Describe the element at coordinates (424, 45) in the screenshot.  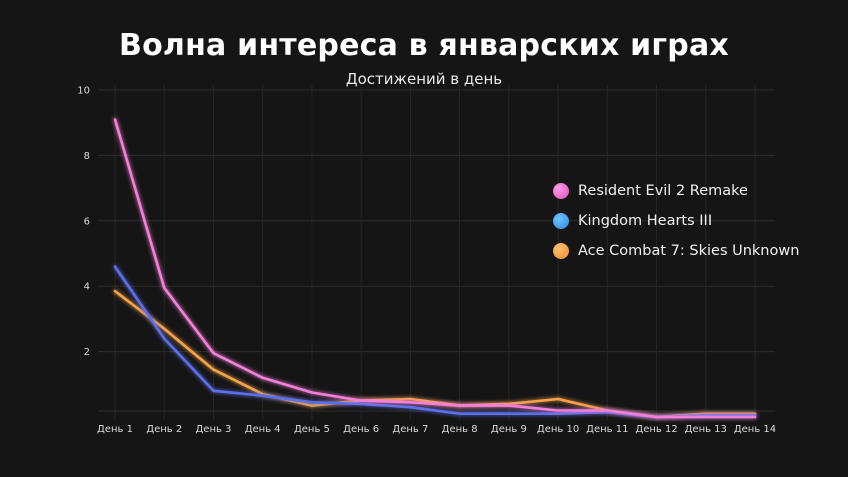
I see `chart-title: Волна интереса в январских играх` at that location.